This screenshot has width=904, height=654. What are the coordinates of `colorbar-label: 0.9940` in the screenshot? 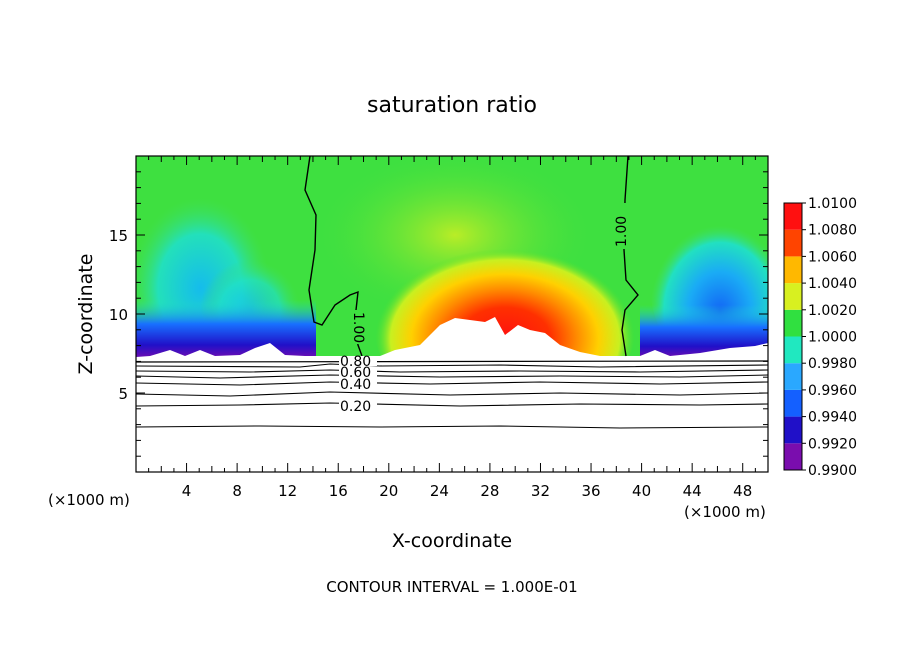 It's located at (832, 418).